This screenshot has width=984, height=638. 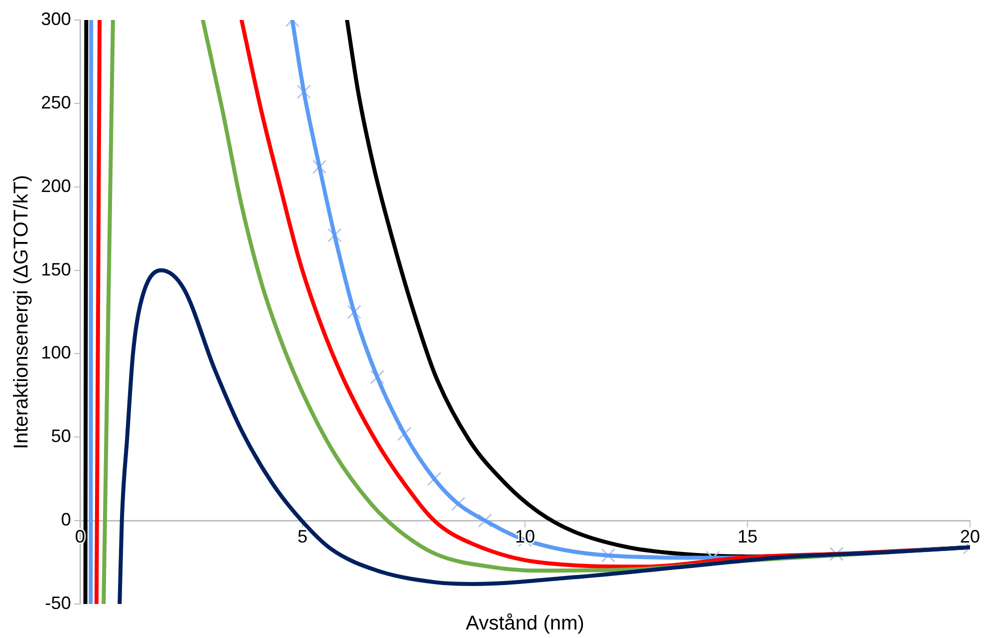 I want to click on y-axis-title: Interaktionsenergi (ΔGTOT/kT), so click(x=21, y=312).